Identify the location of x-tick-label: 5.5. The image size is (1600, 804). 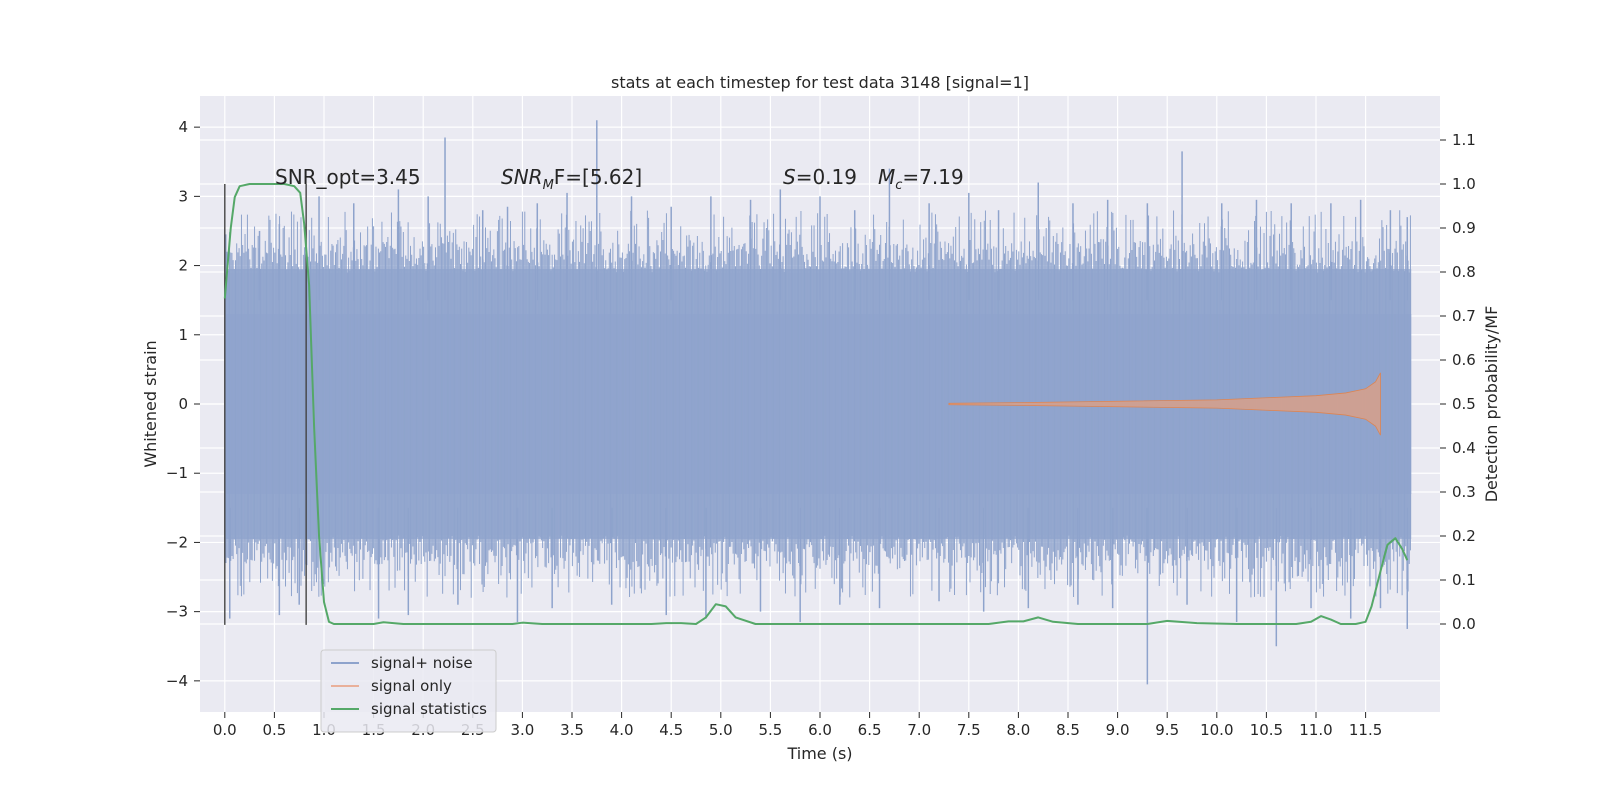
(770, 730).